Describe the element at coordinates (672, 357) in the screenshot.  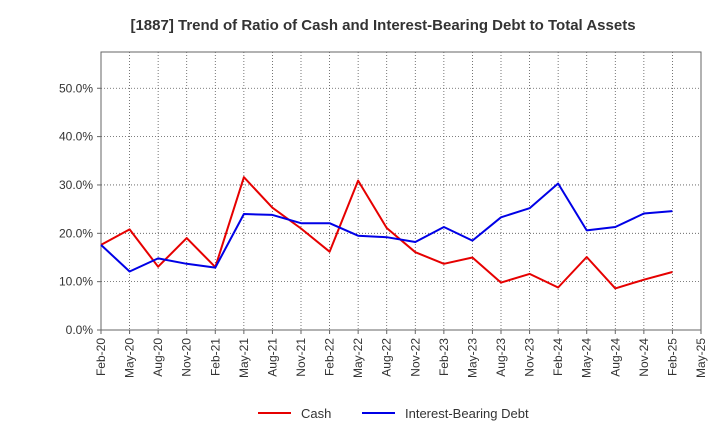
I see `x-tick-label: Feb-25` at that location.